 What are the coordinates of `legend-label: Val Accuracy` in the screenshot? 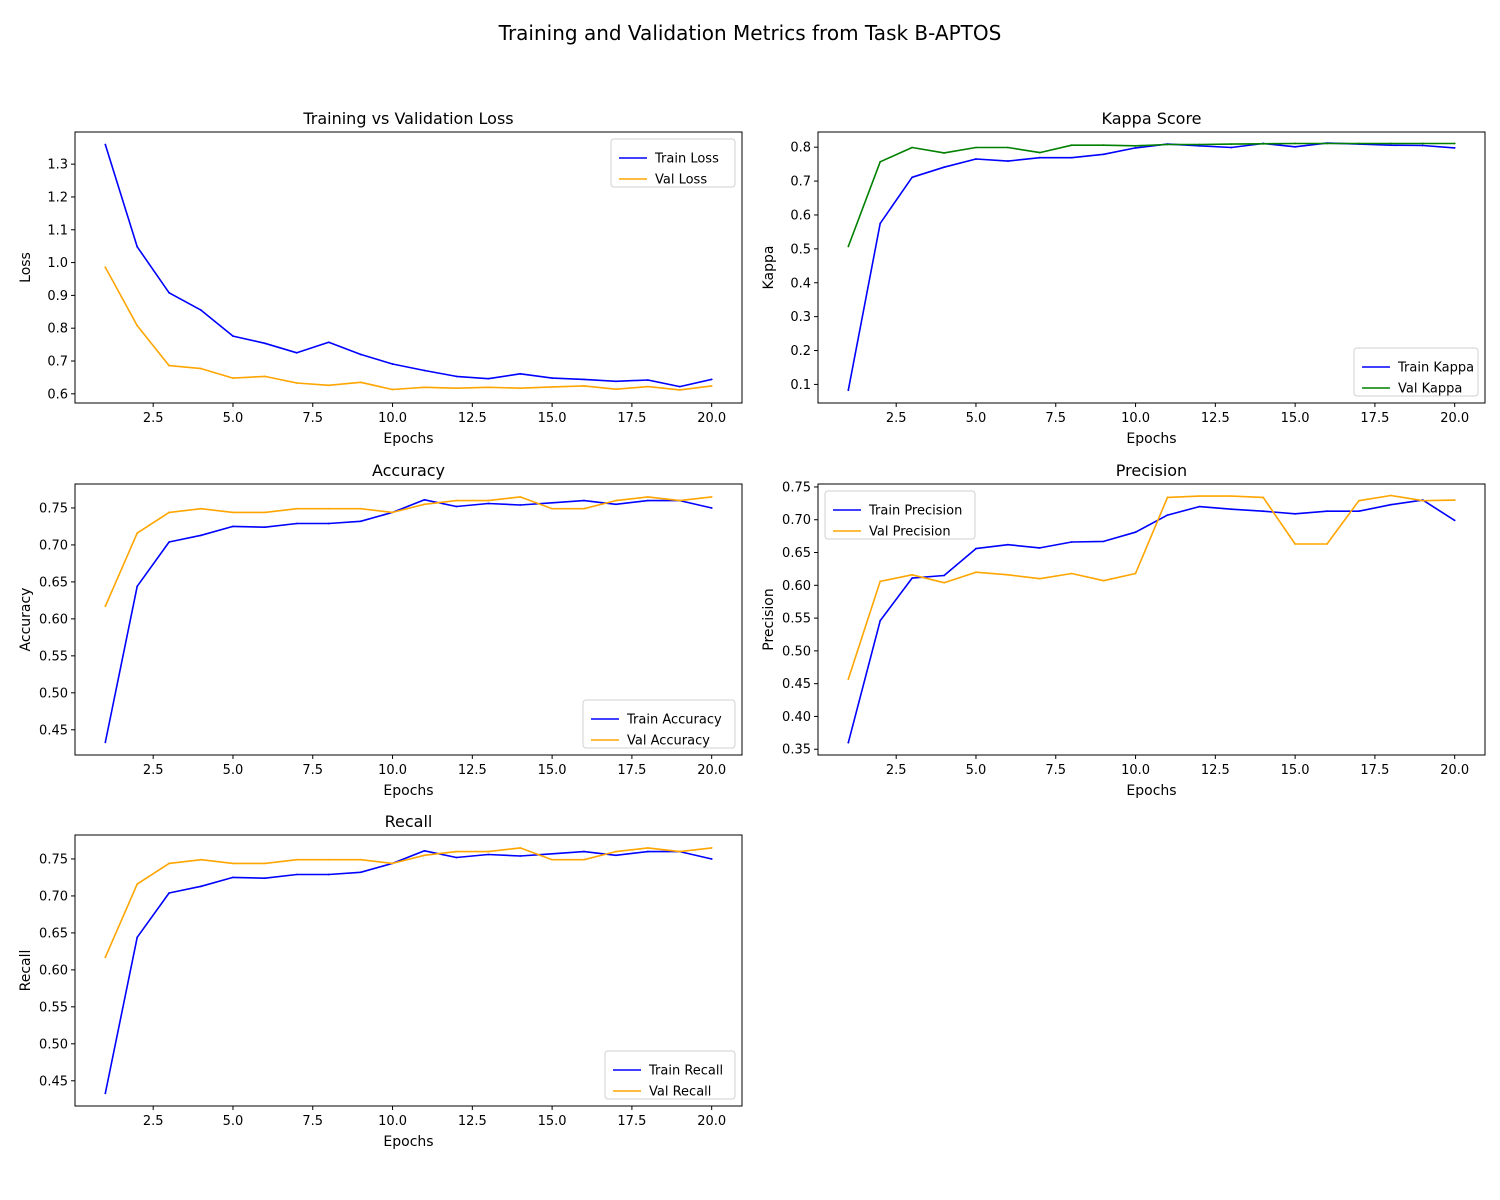 It's located at (668, 741).